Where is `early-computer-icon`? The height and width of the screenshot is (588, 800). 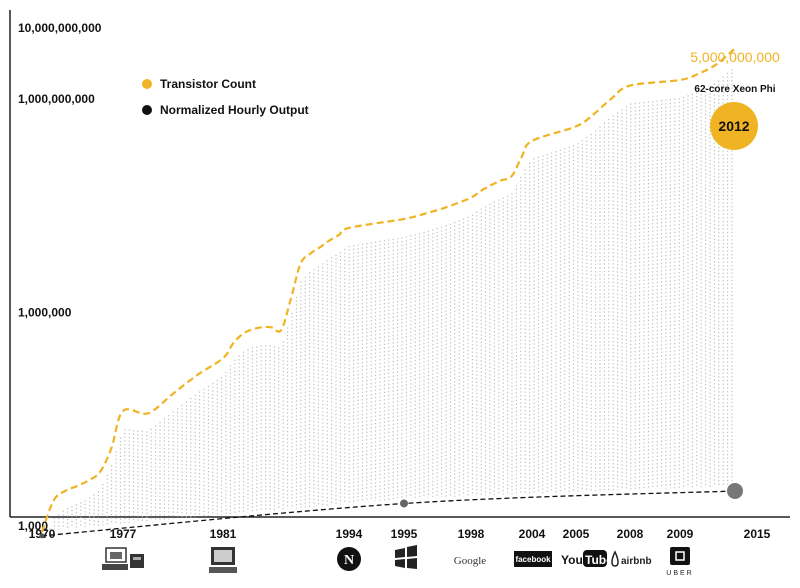 early-computer-icon is located at coordinates (123, 558).